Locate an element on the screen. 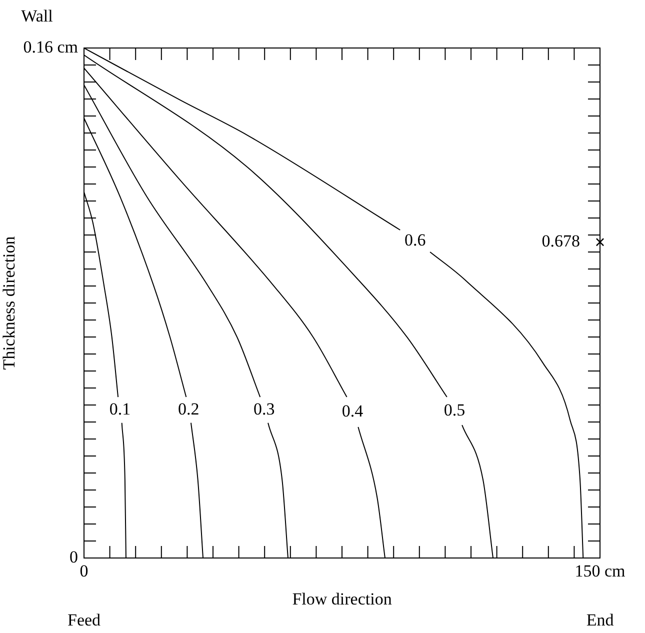  text: Wall is located at coordinates (37, 16).